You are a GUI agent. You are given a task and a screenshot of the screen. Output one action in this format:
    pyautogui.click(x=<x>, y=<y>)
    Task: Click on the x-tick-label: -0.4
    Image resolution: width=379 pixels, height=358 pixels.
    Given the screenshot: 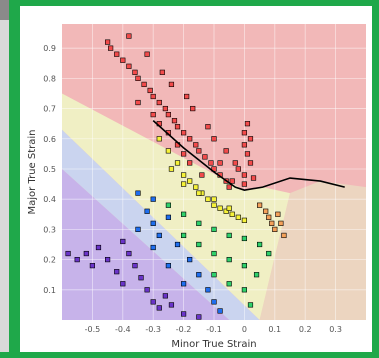 What is the action you would take?
    pyautogui.click(x=123, y=329)
    